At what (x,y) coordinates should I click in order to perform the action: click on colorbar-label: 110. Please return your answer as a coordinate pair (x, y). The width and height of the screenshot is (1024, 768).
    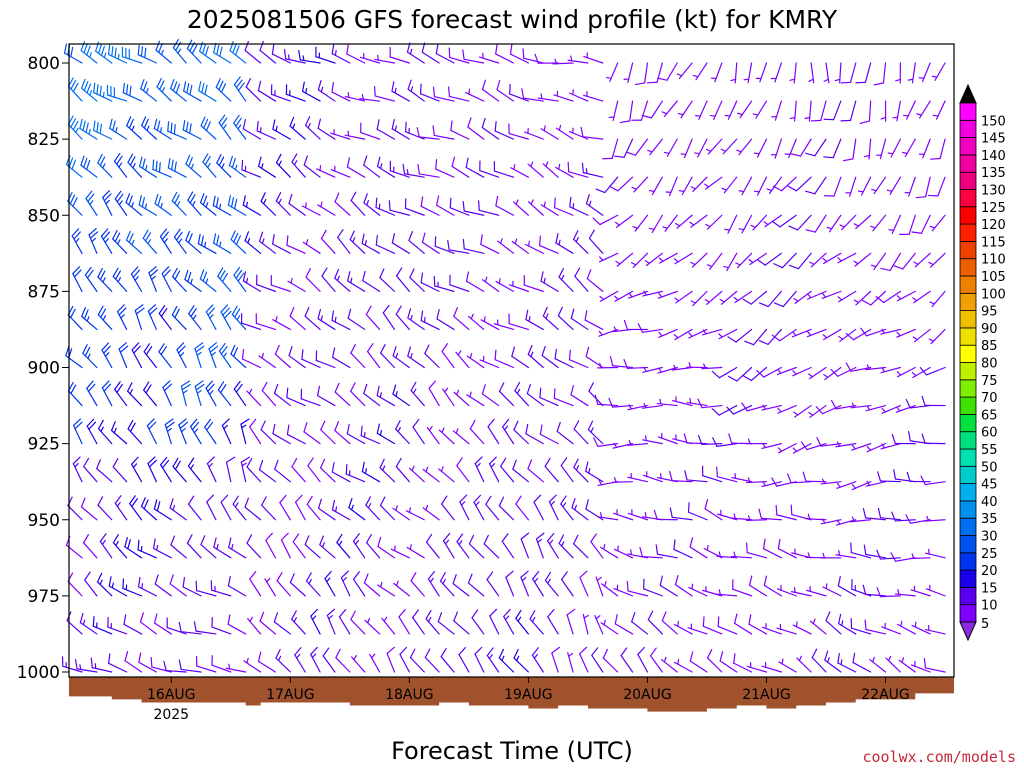
    Looking at the image, I should click on (993, 260).